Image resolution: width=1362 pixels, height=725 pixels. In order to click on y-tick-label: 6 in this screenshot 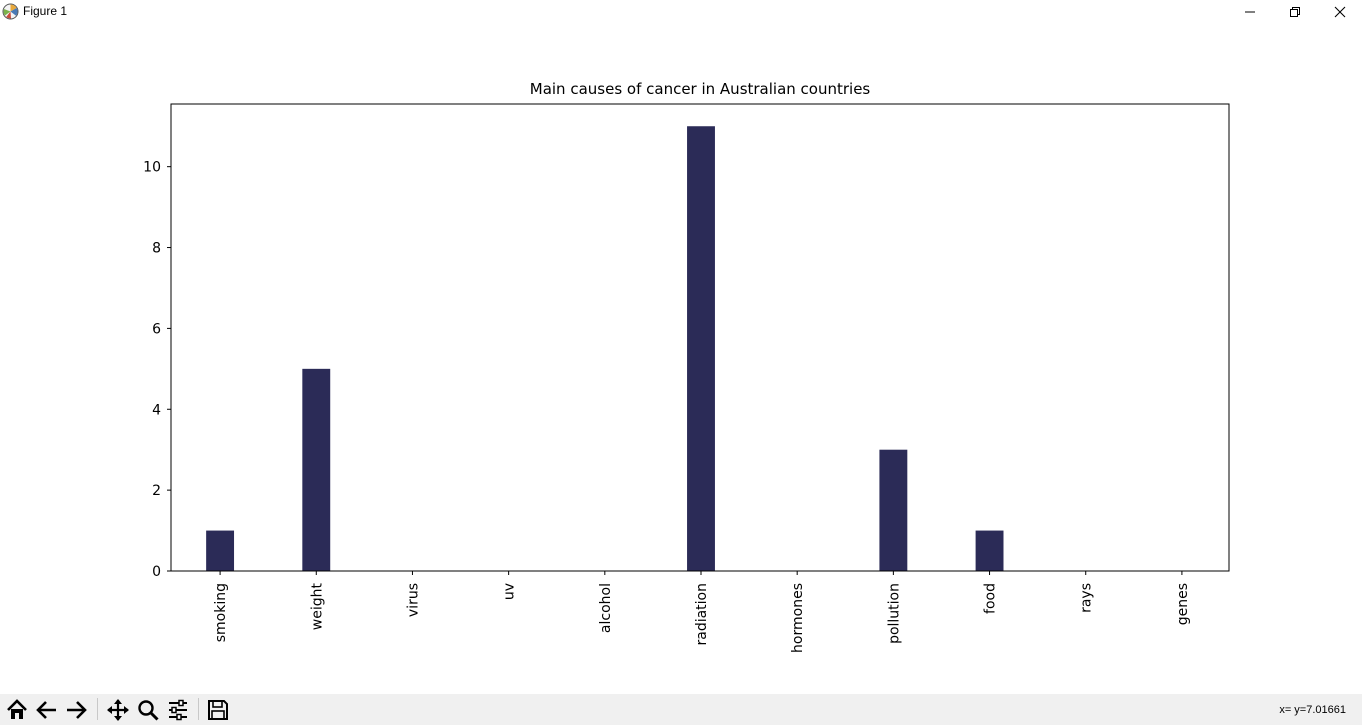, I will do `click(156, 329)`.